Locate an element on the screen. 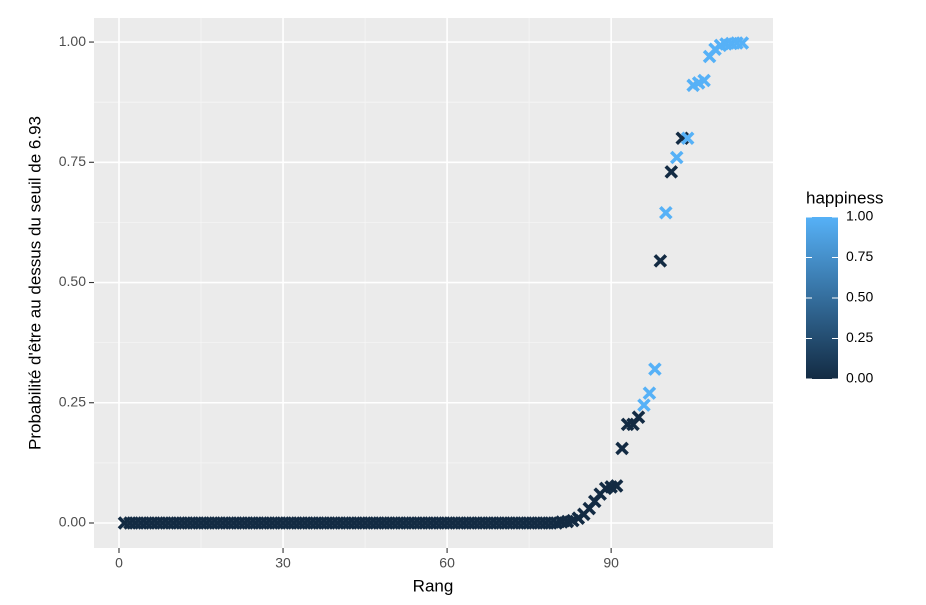 The width and height of the screenshot is (926, 605). colorbar-label: 0.00 is located at coordinates (859, 378).